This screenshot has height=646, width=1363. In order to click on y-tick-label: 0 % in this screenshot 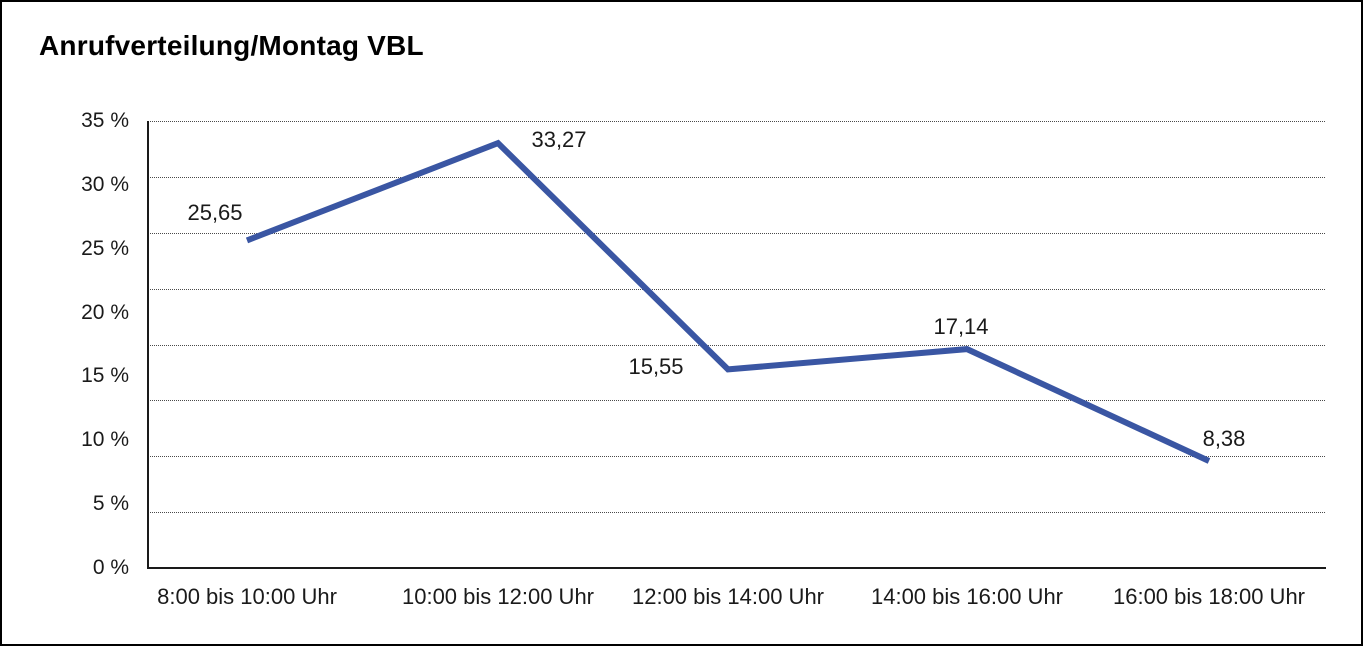, I will do `click(110, 567)`.